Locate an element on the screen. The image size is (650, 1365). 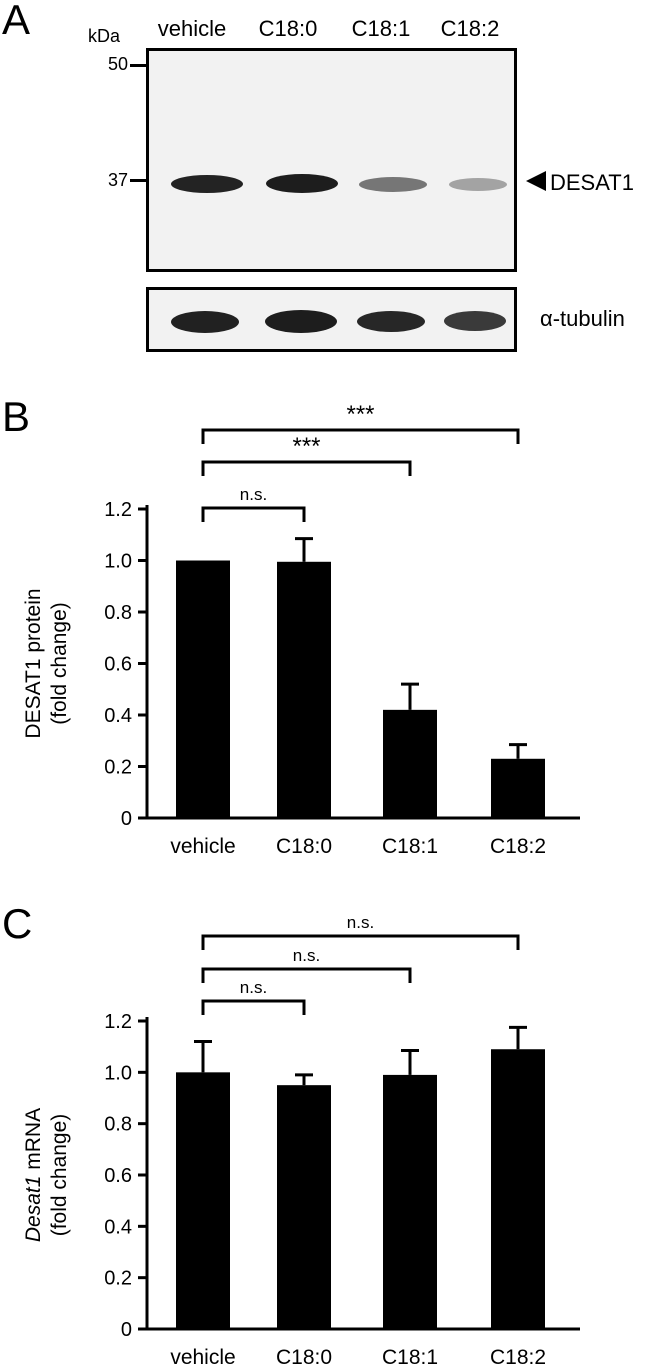
desat1-blot is located at coordinates (331, 160).